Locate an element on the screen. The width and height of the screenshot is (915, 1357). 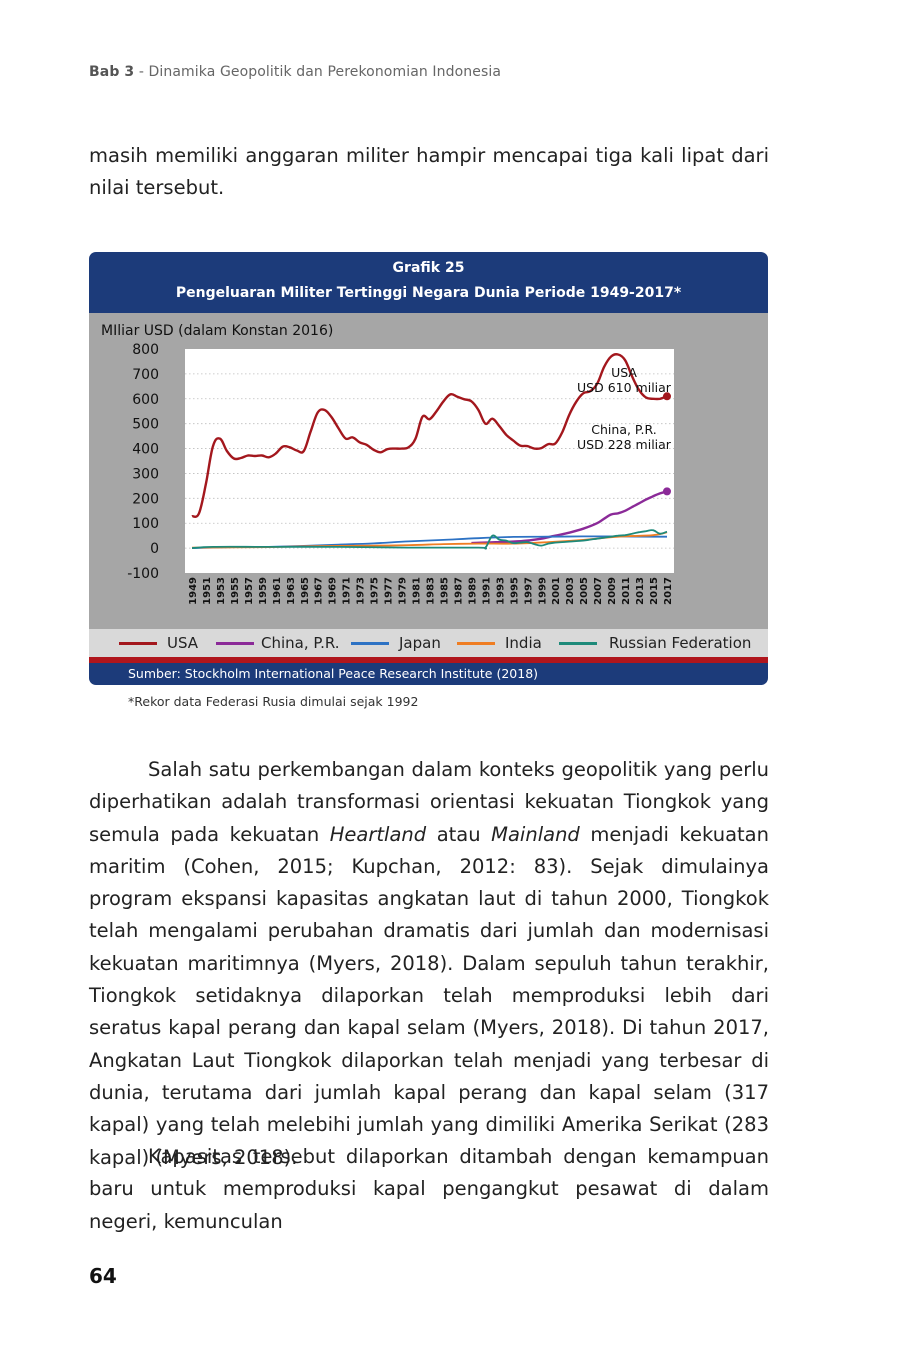
y-tick-label: 800 is located at coordinates (145, 350).